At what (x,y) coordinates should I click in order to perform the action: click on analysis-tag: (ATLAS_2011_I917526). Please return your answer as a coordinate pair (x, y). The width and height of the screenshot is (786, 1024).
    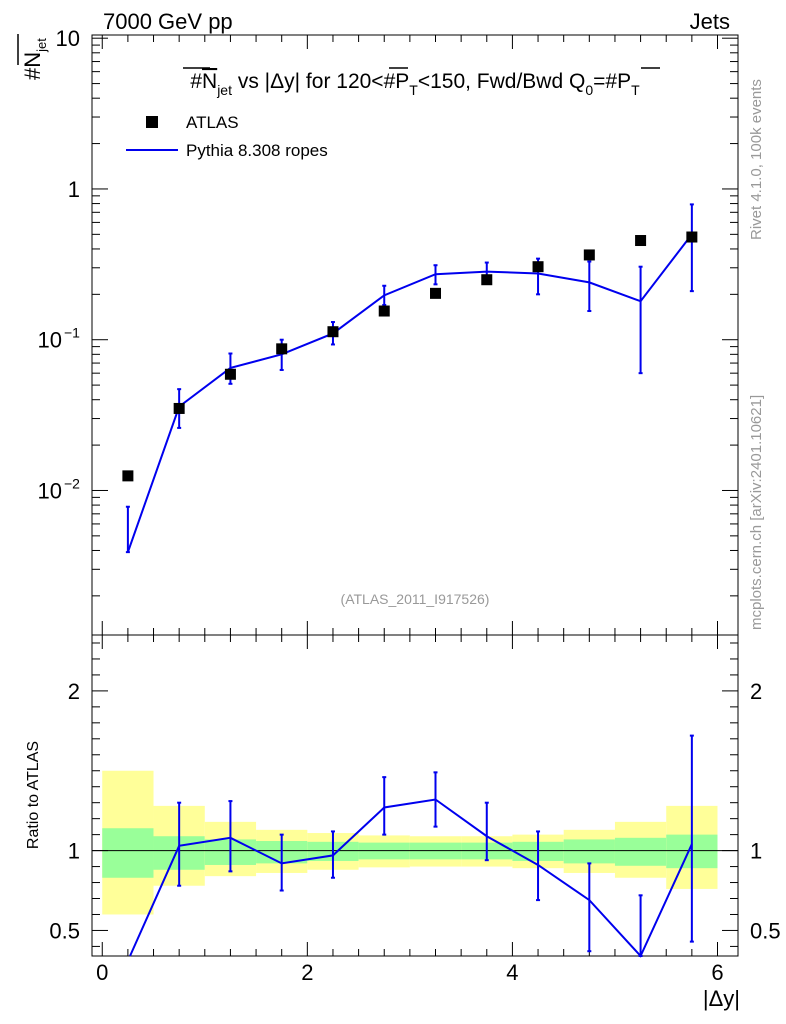
    Looking at the image, I should click on (415, 599).